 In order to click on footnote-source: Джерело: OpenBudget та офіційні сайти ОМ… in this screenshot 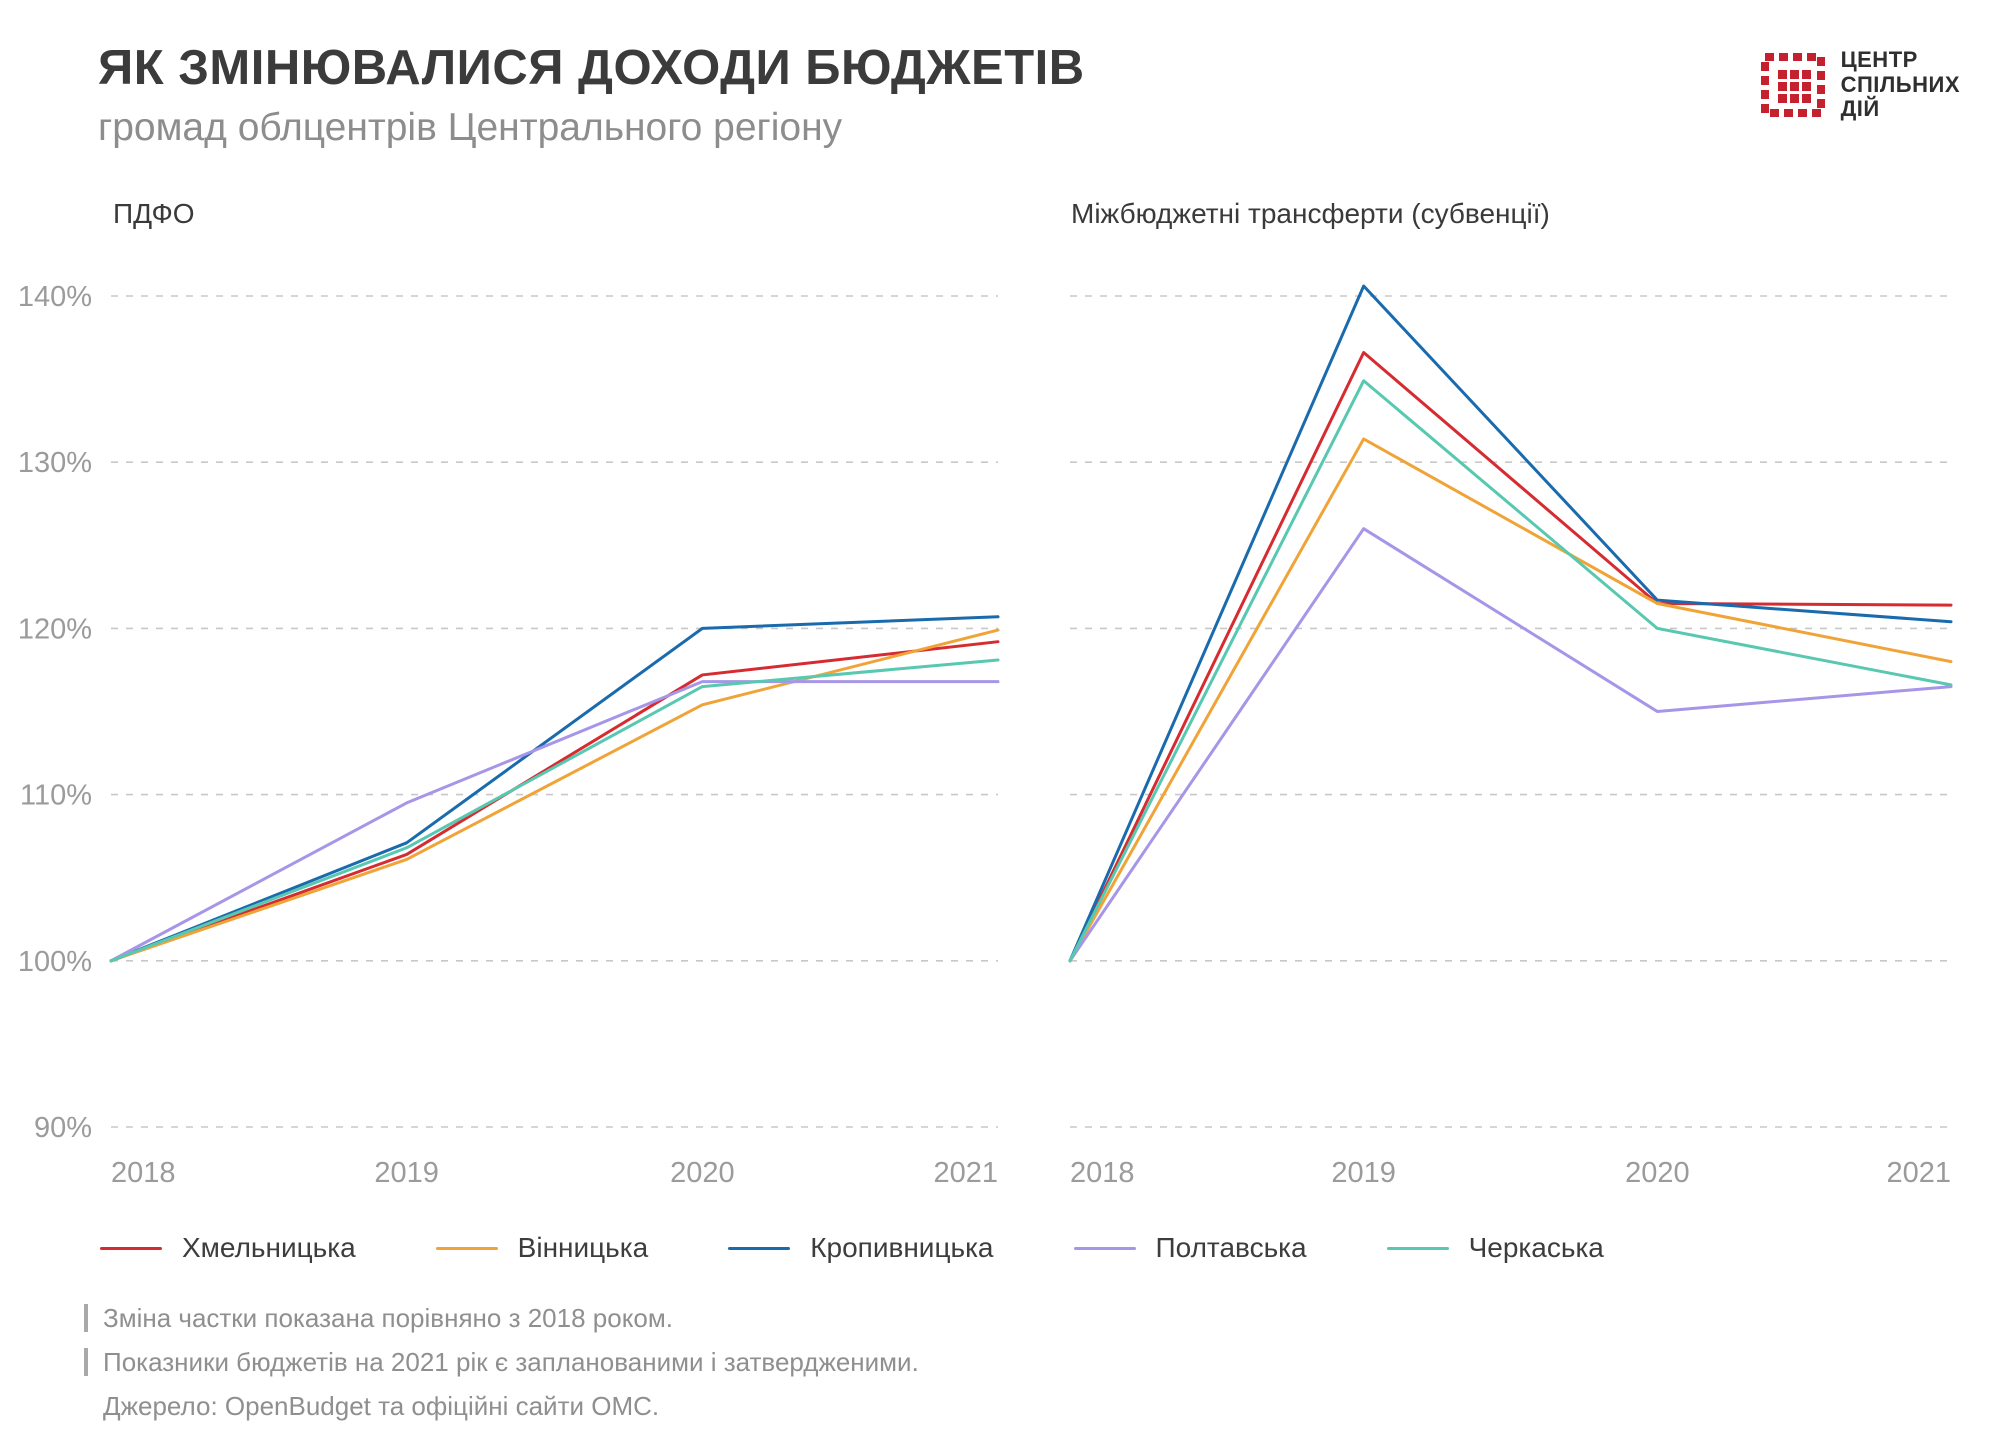, I will do `click(501, 1406)`.